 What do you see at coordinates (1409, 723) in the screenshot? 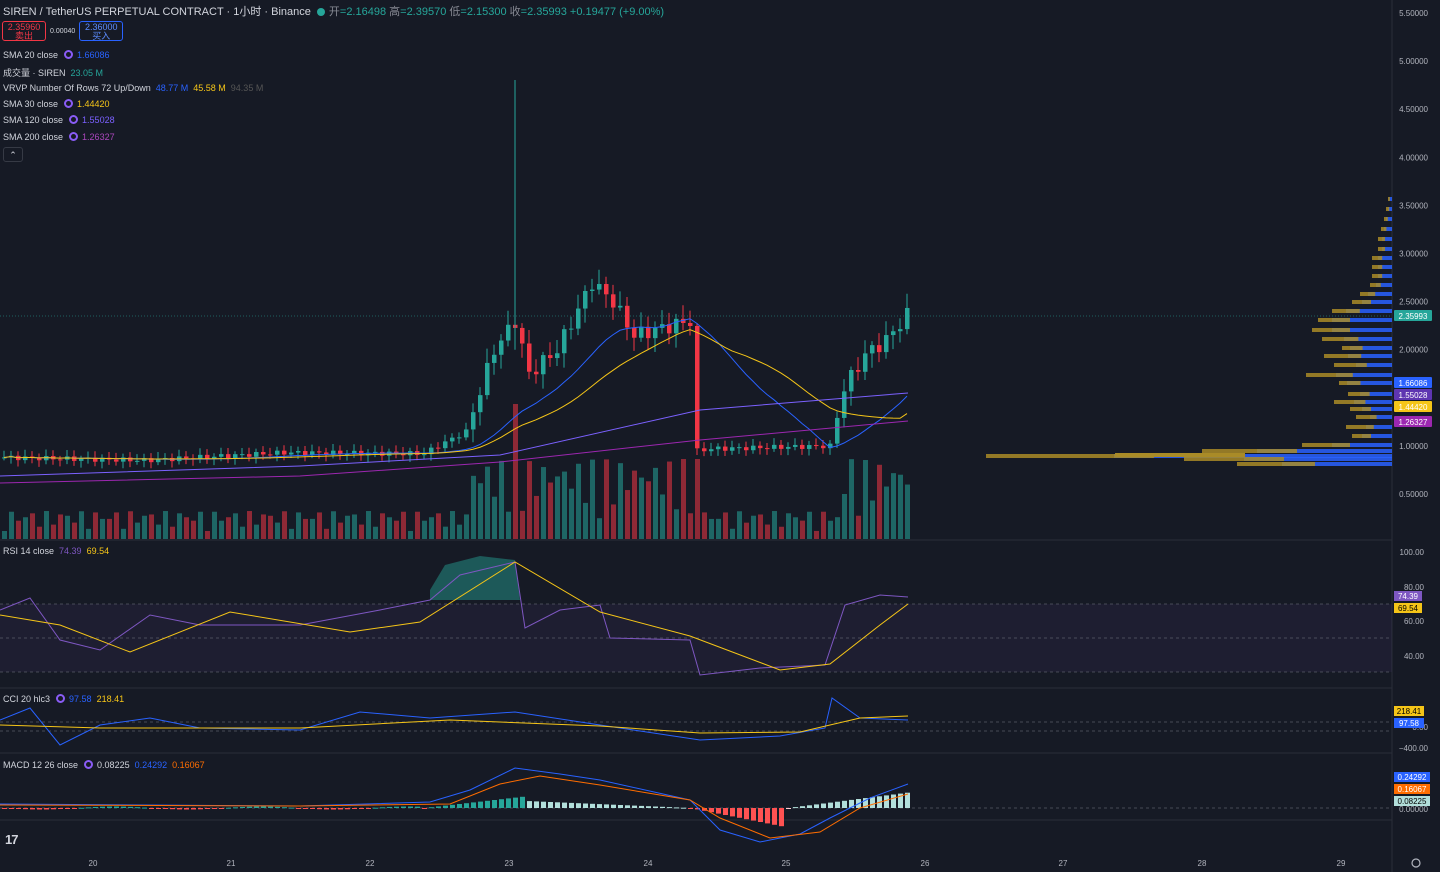
I see `cci-value-tag` at bounding box center [1409, 723].